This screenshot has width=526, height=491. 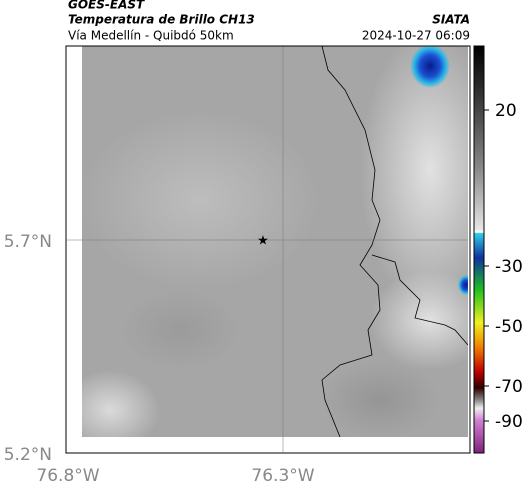 I want to click on route-label: Vía Medellín - Quibdó 50km, so click(x=151, y=36).